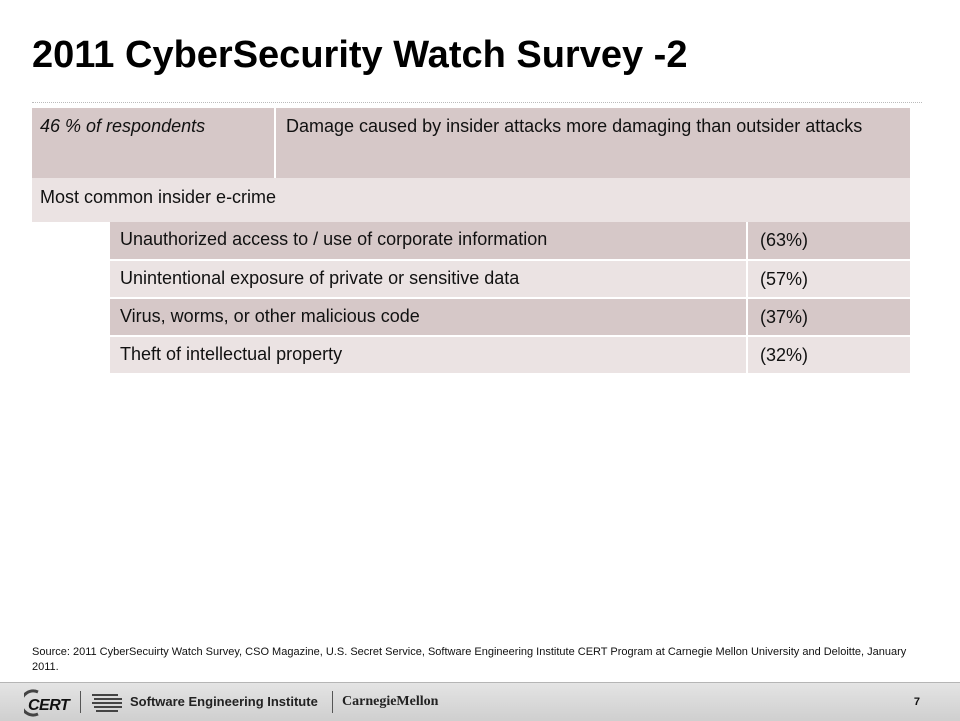 This screenshot has width=960, height=721. What do you see at coordinates (49, 705) in the screenshot?
I see `cert-label: CERT` at bounding box center [49, 705].